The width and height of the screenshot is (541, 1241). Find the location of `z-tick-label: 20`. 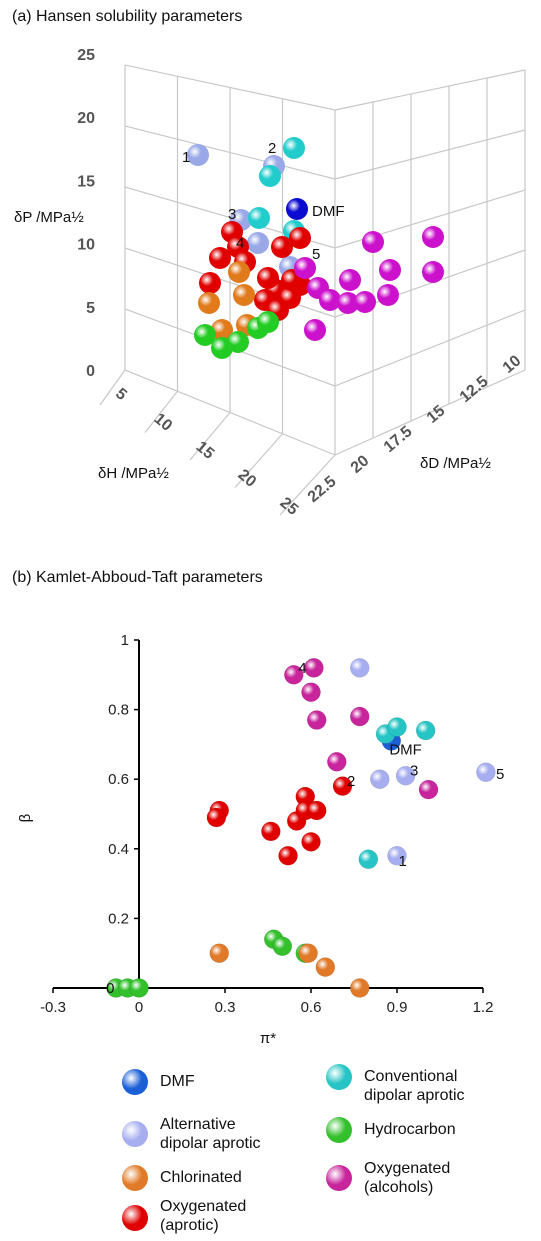

z-tick-label: 20 is located at coordinates (86, 118).